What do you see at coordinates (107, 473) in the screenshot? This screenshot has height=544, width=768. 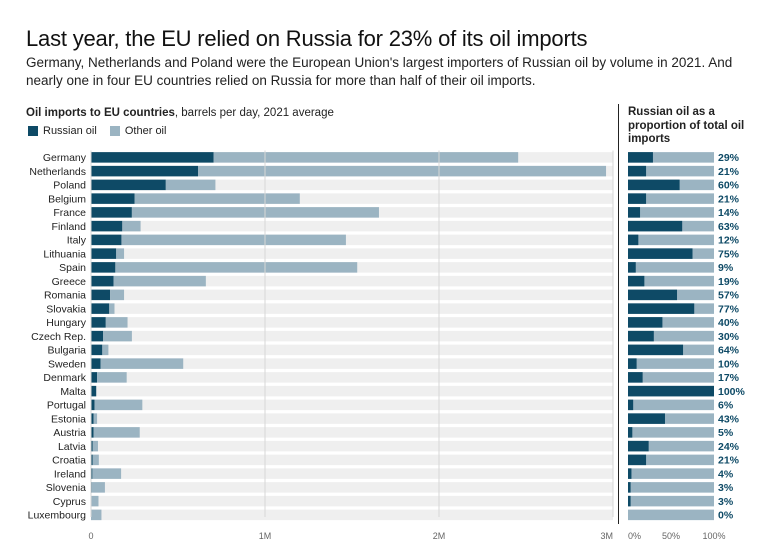 I see `bar-other-ireland` at bounding box center [107, 473].